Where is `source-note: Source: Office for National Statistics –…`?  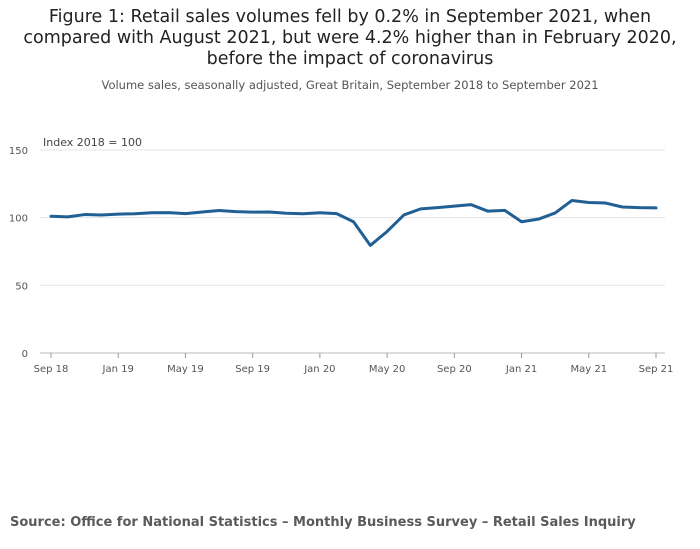
source-note: Source: Office for National Statistics –… is located at coordinates (323, 522).